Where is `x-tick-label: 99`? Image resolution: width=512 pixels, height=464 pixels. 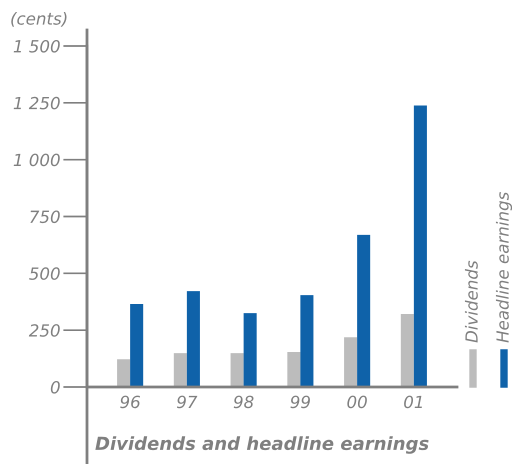
x-tick-label: 99 is located at coordinates (300, 402).